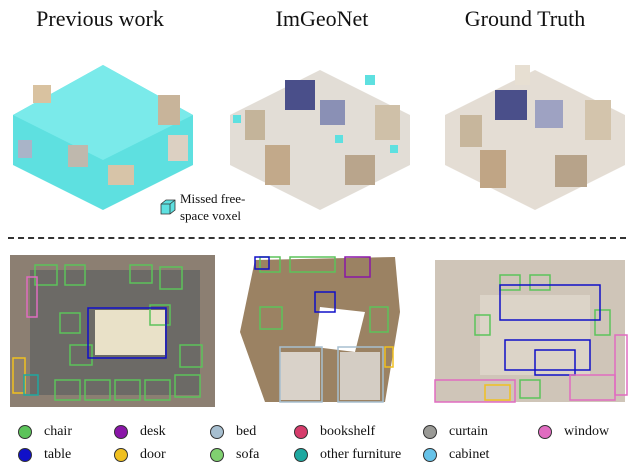 This screenshot has height=465, width=633. What do you see at coordinates (301, 455) in the screenshot?
I see `other-furniture-swatch` at bounding box center [301, 455].